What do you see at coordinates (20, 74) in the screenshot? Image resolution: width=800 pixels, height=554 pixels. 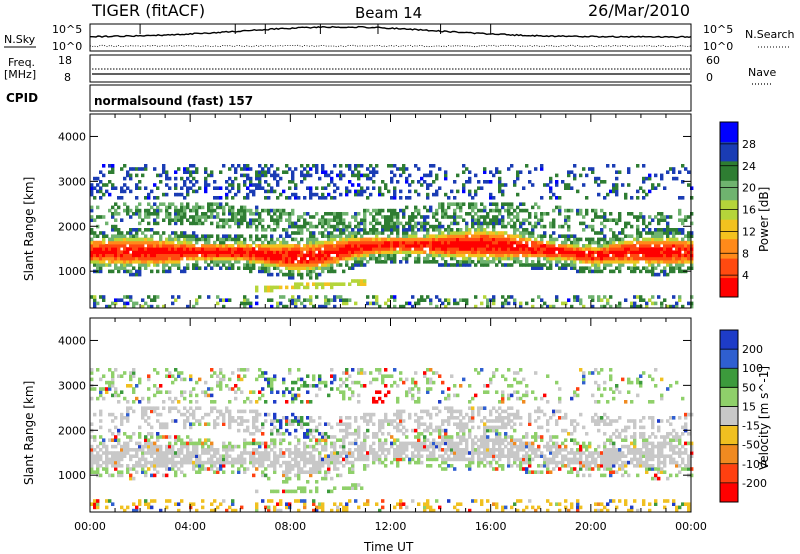 I see `freq-unit-label: [MHz]` at bounding box center [20, 74].